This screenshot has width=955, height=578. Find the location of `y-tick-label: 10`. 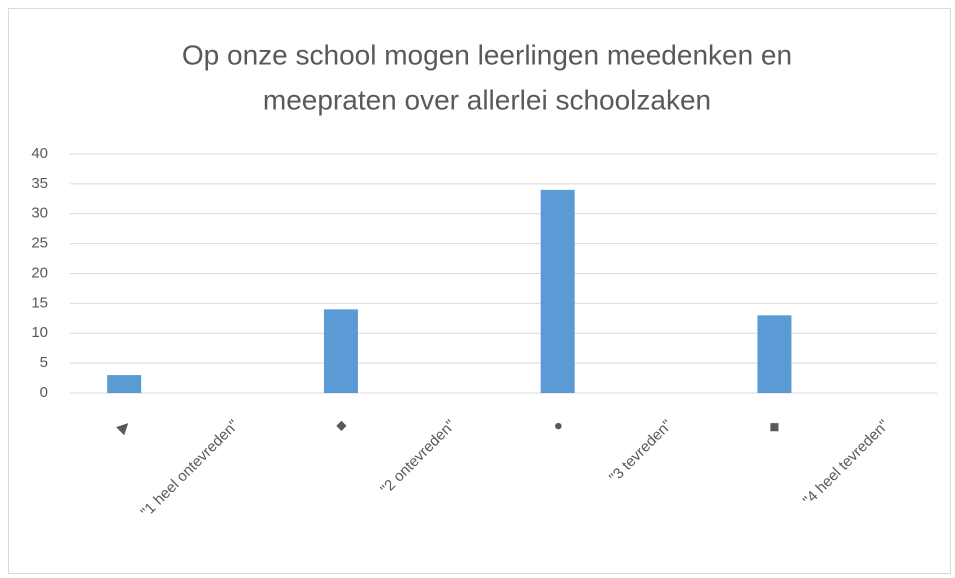

y-tick-label: 10 is located at coordinates (39, 332).